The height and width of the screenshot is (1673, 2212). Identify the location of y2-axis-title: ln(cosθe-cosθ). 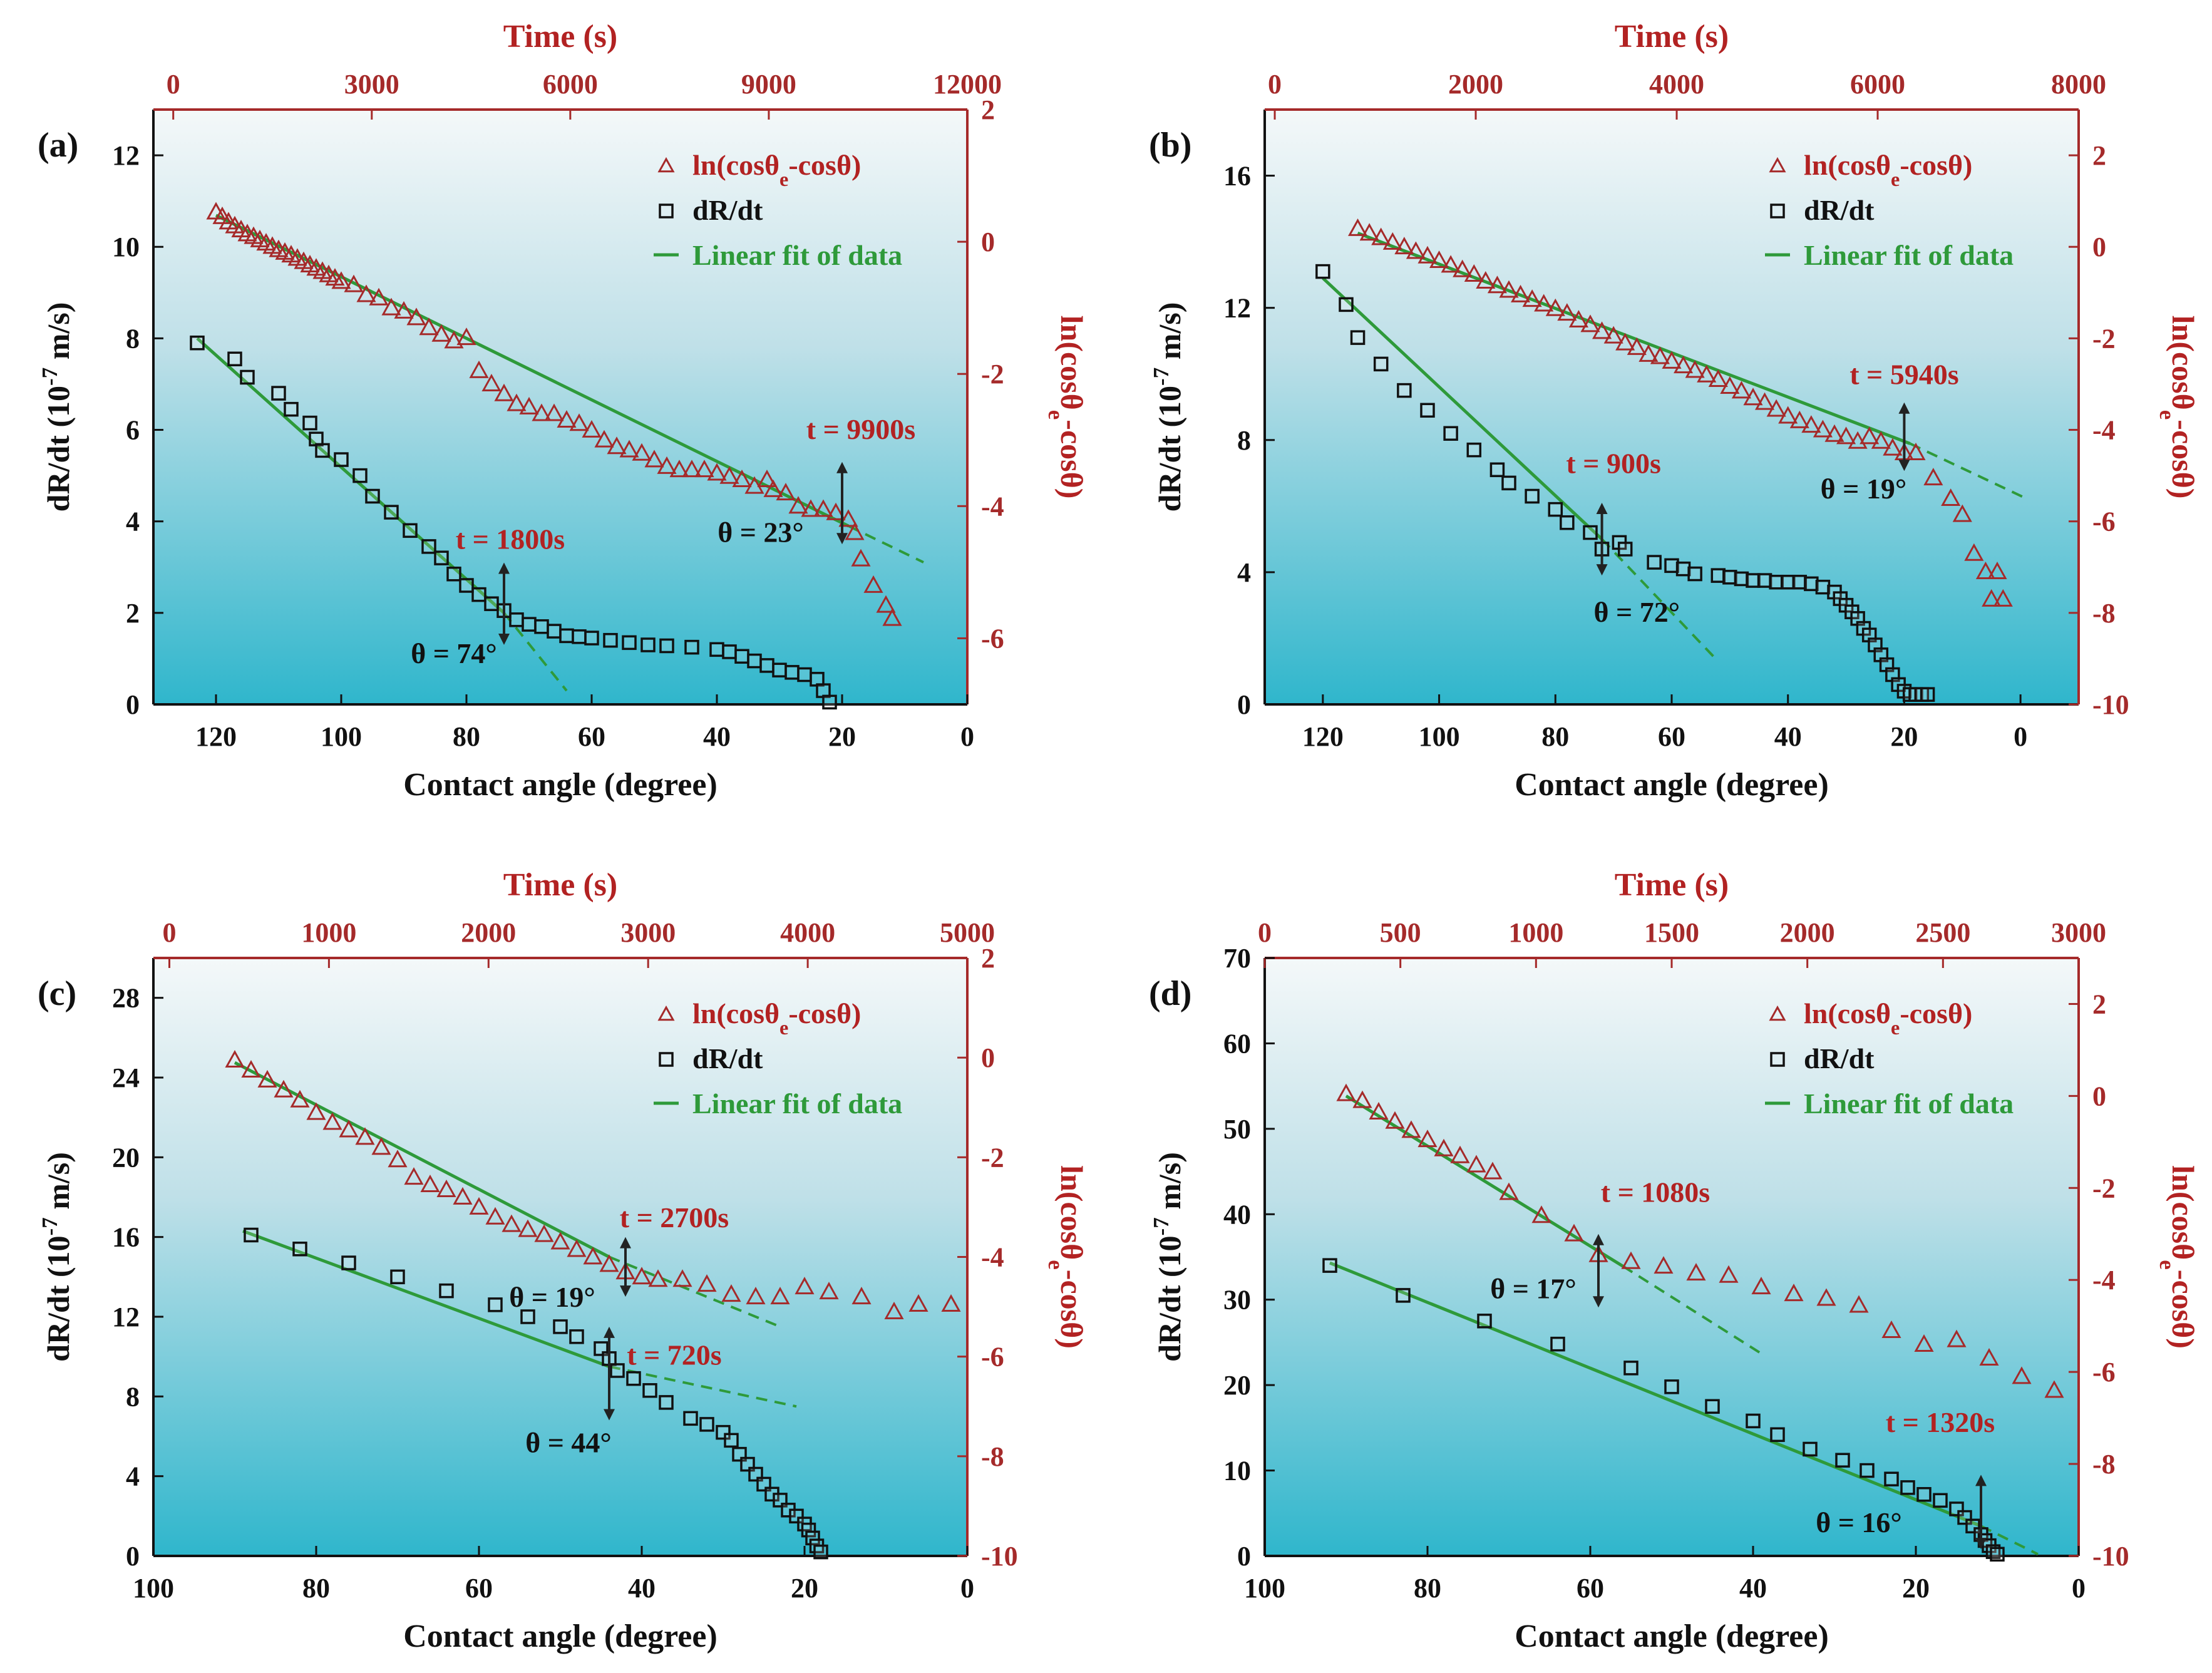
(2178, 1257).